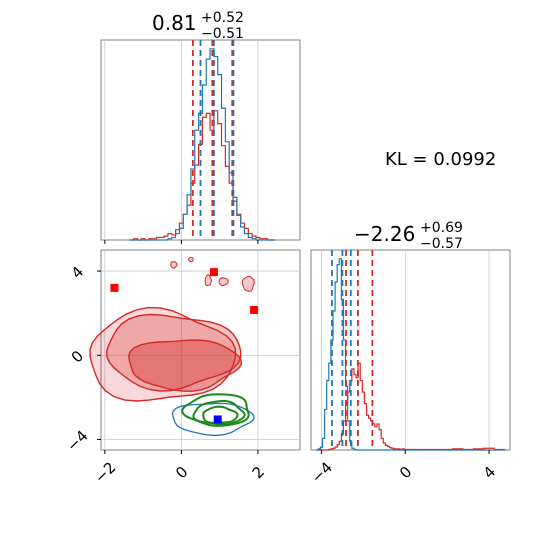 The height and width of the screenshot is (550, 550). Describe the element at coordinates (384, 234) in the screenshot. I see `bottom-right-title-value: −2.26` at that location.